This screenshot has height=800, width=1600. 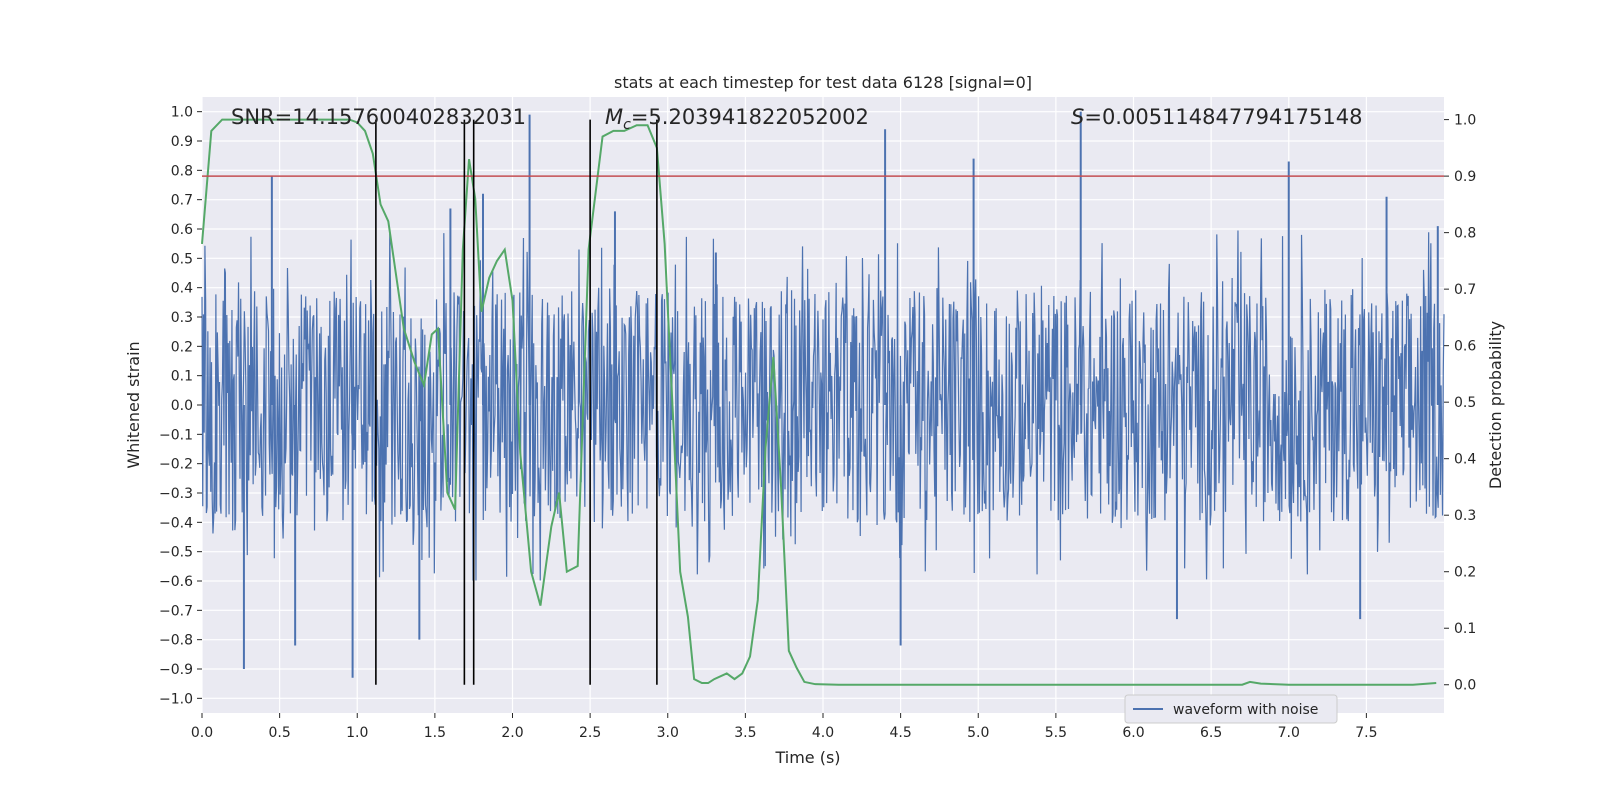 What do you see at coordinates (1465, 573) in the screenshot?
I see `y-right-tick-label: 0.2` at bounding box center [1465, 573].